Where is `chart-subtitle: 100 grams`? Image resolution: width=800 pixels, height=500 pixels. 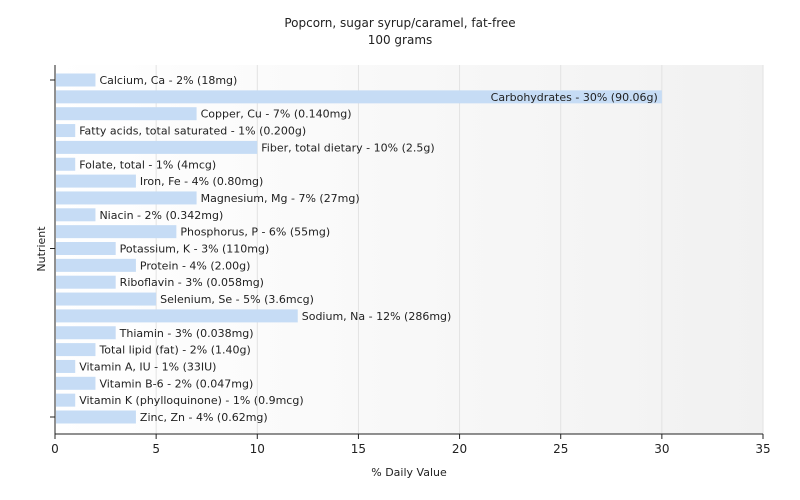
chart-subtitle: 100 grams is located at coordinates (400, 40).